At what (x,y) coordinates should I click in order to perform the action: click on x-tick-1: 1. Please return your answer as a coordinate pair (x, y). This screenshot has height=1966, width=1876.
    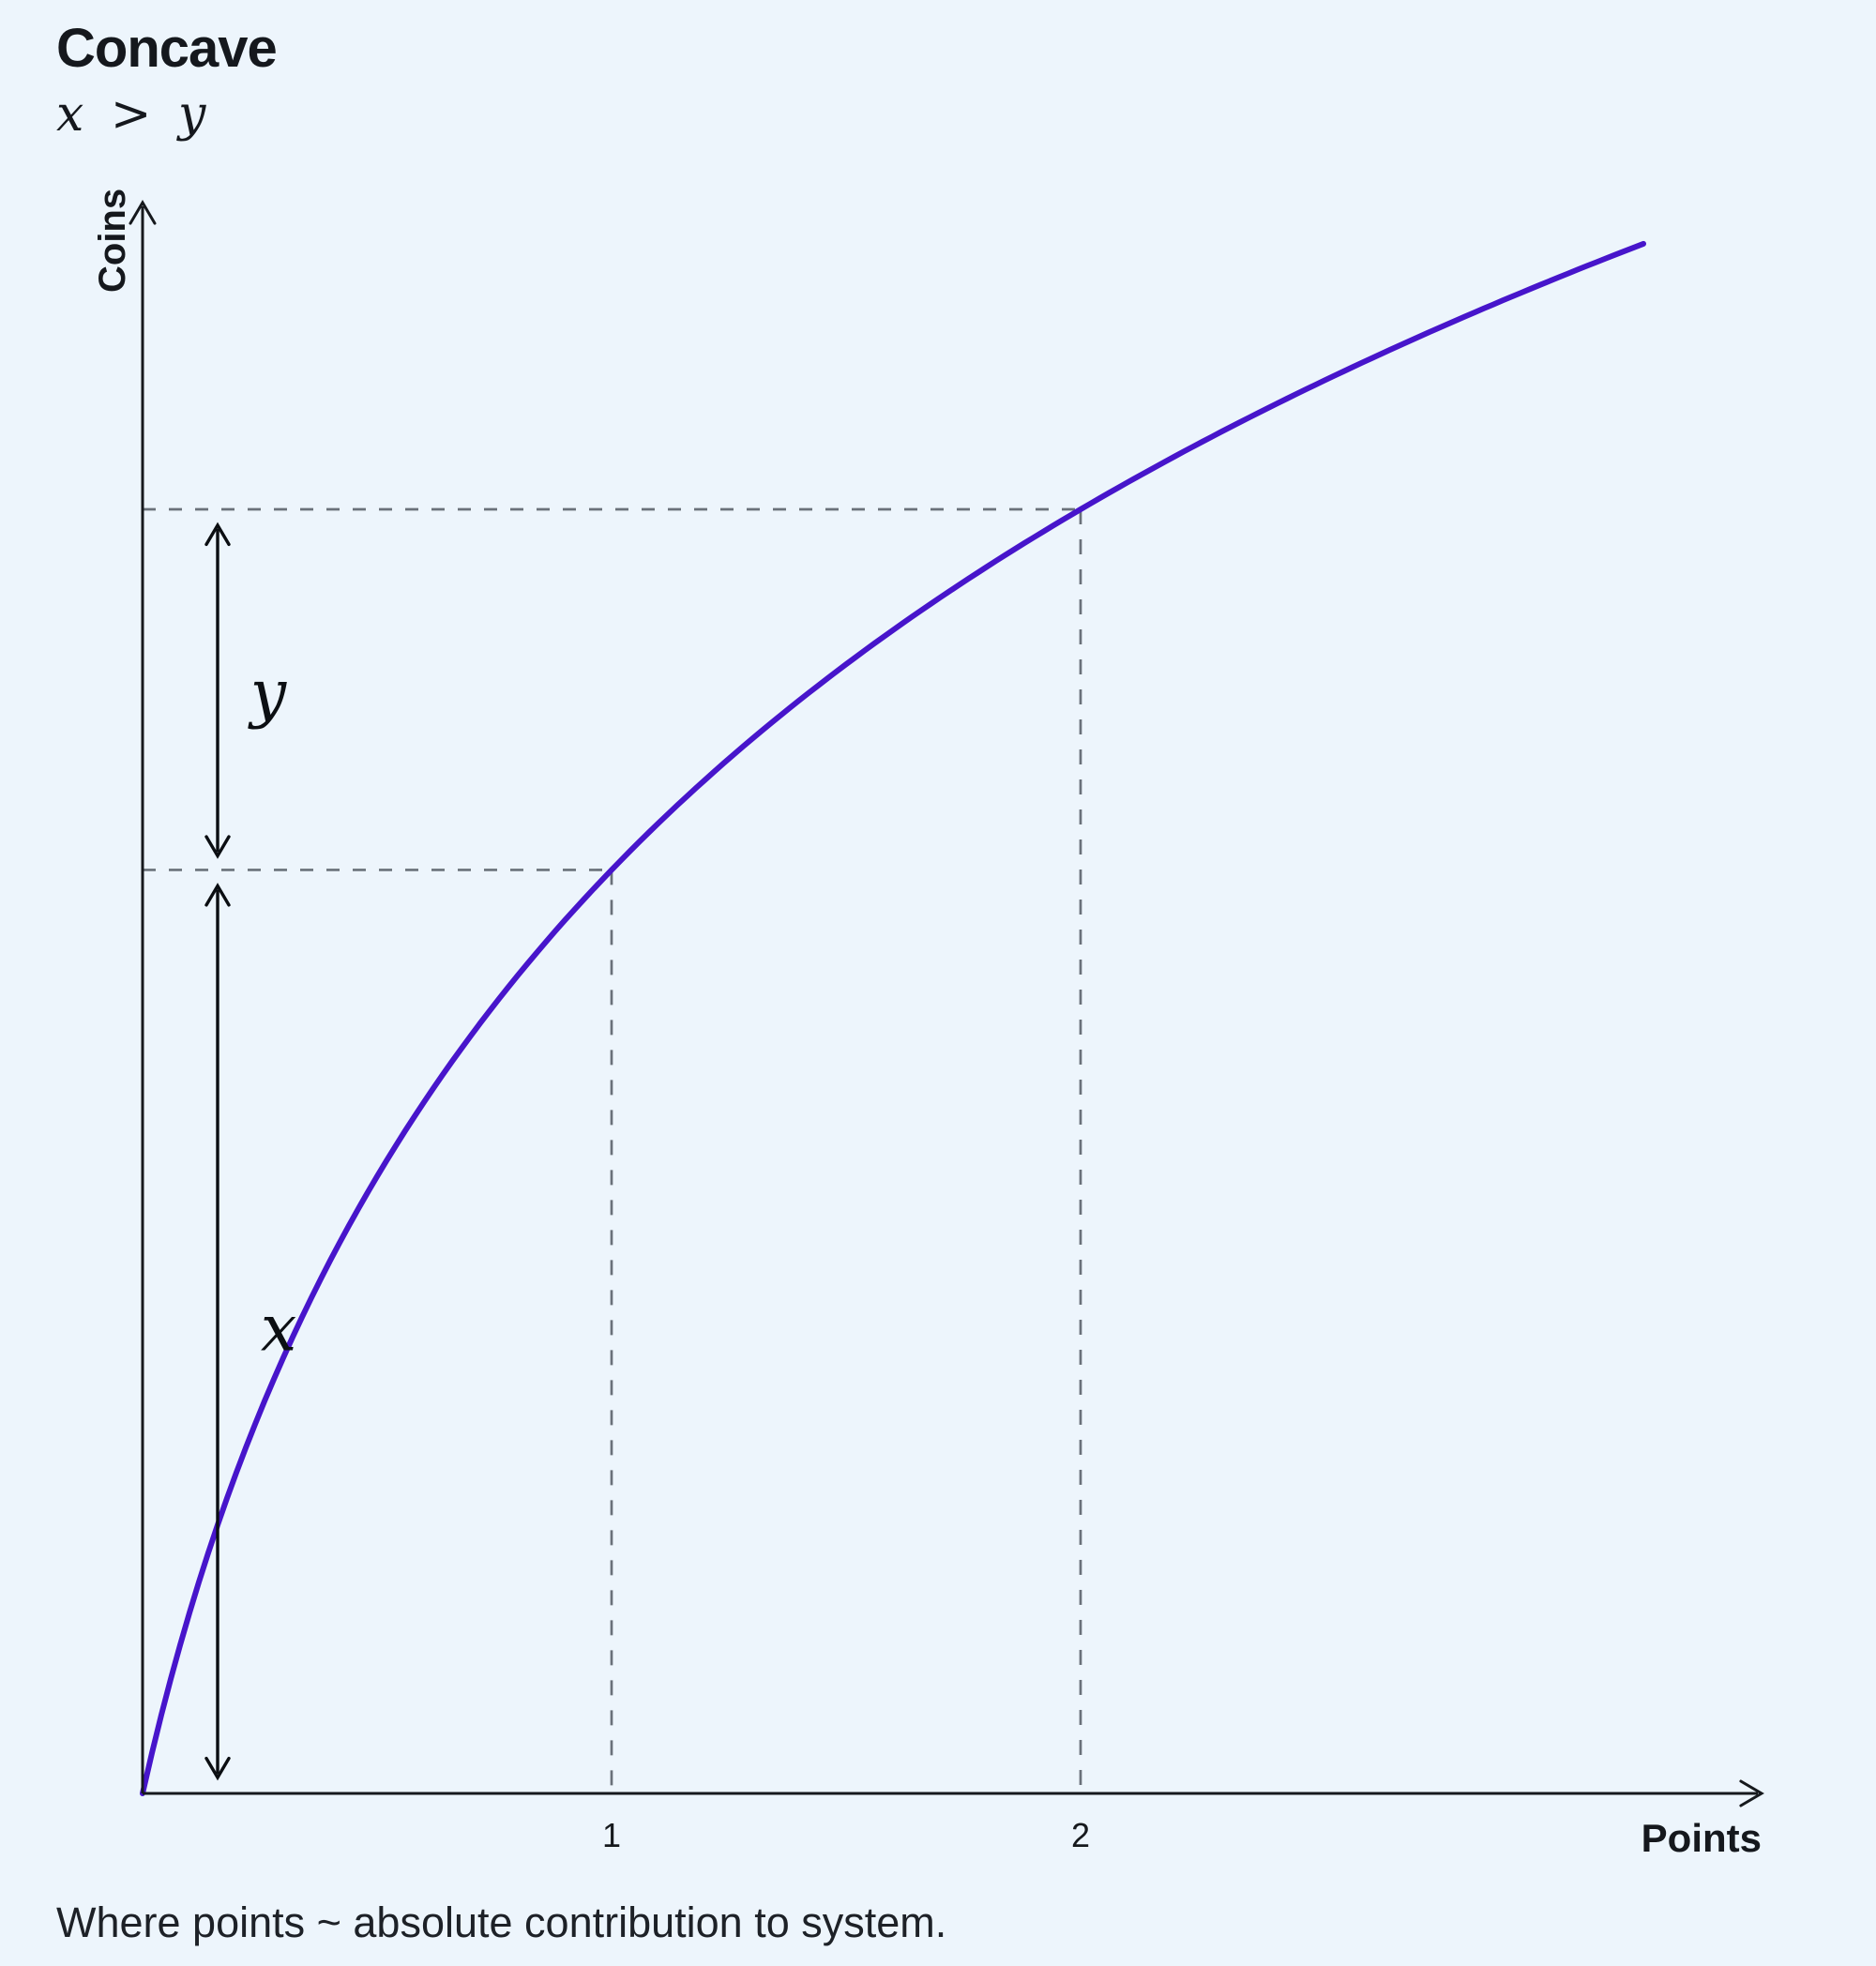
    Looking at the image, I should click on (611, 1835).